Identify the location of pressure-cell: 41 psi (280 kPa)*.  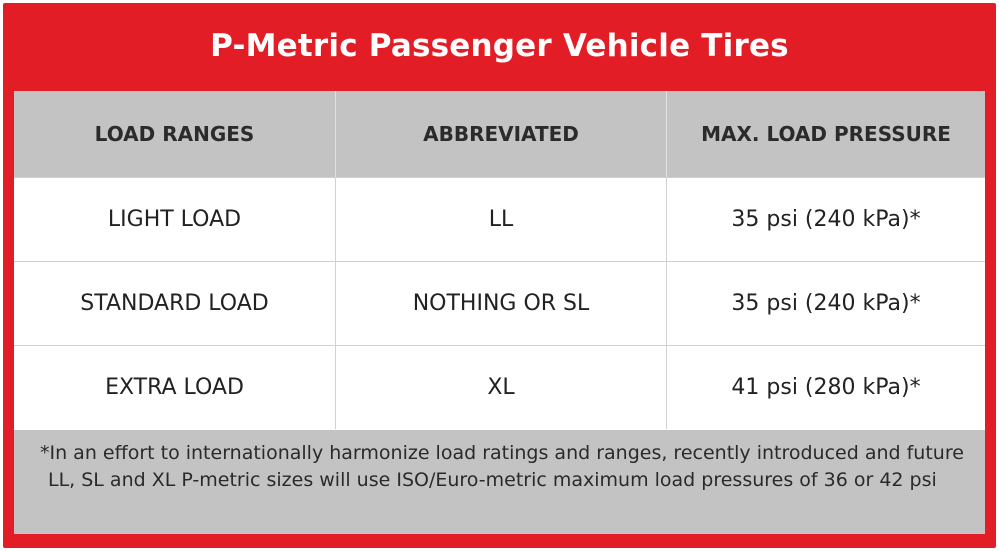
(825, 387).